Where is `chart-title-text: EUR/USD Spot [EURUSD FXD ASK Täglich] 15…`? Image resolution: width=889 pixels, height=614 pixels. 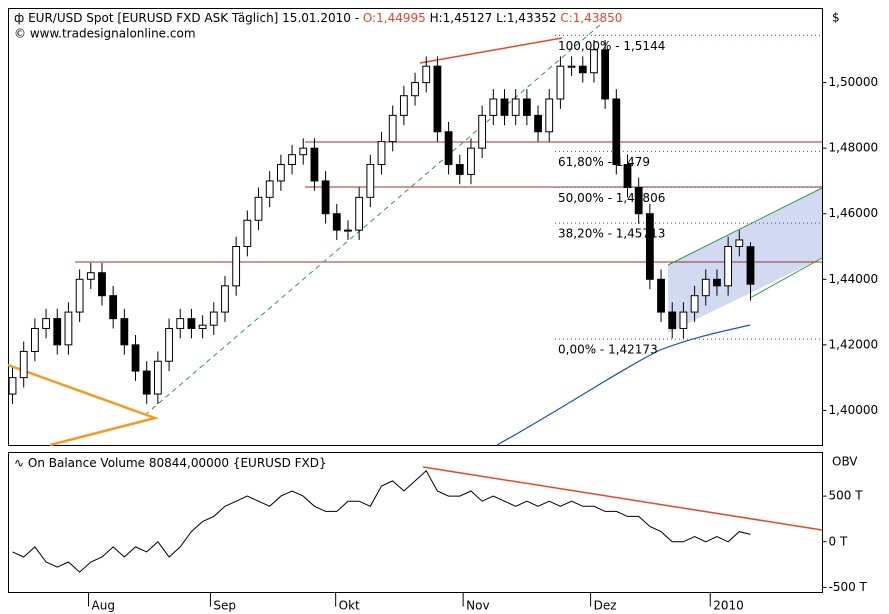 chart-title-text: EUR/USD Spot [EURUSD FXD ASK Täglich] 15… is located at coordinates (193, 18).